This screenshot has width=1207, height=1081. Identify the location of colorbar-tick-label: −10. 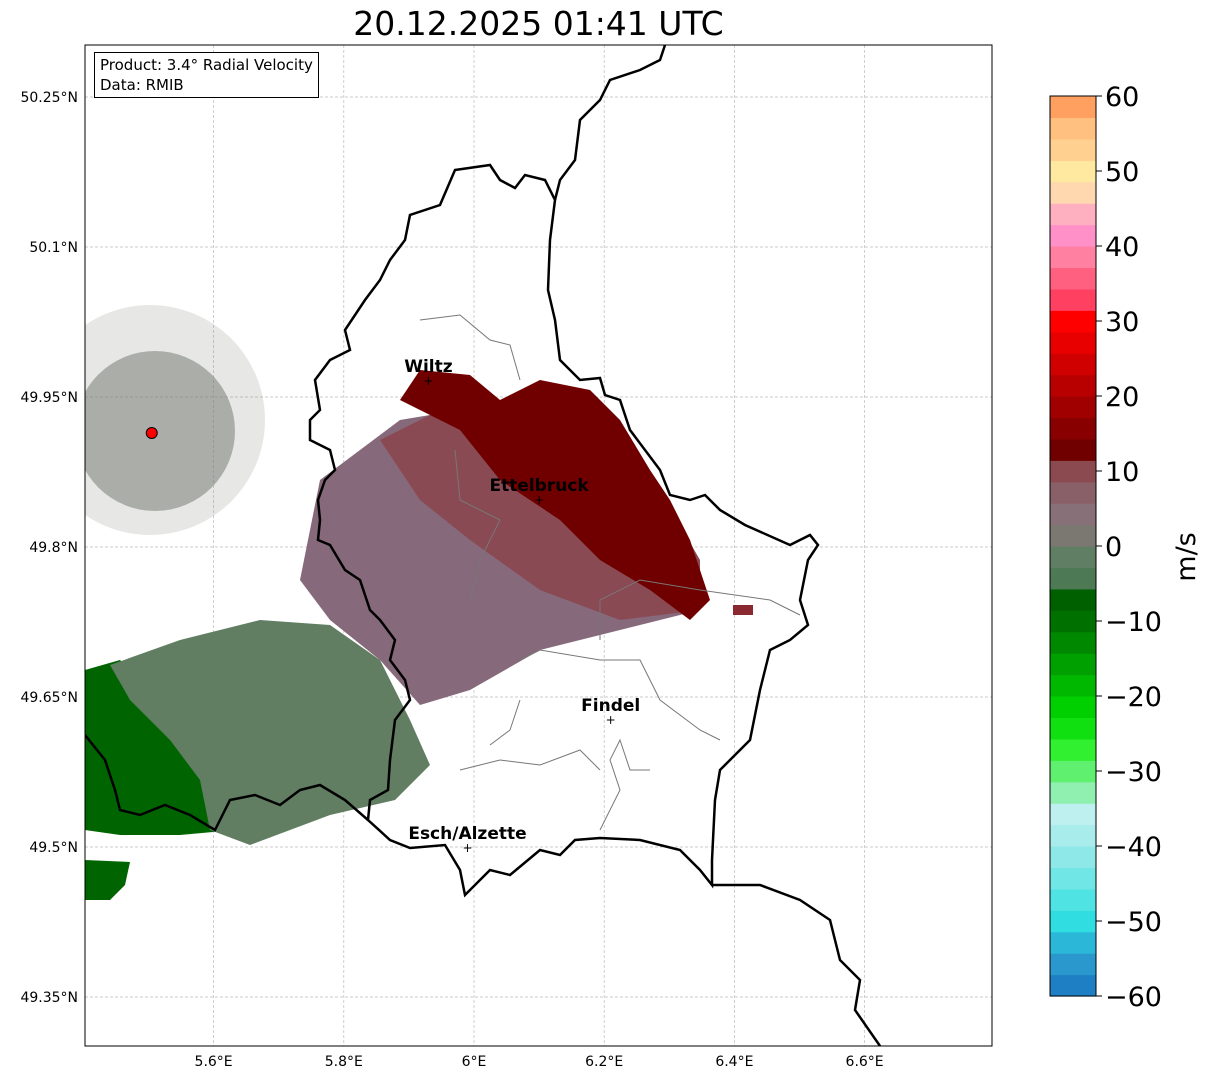
(1133, 622).